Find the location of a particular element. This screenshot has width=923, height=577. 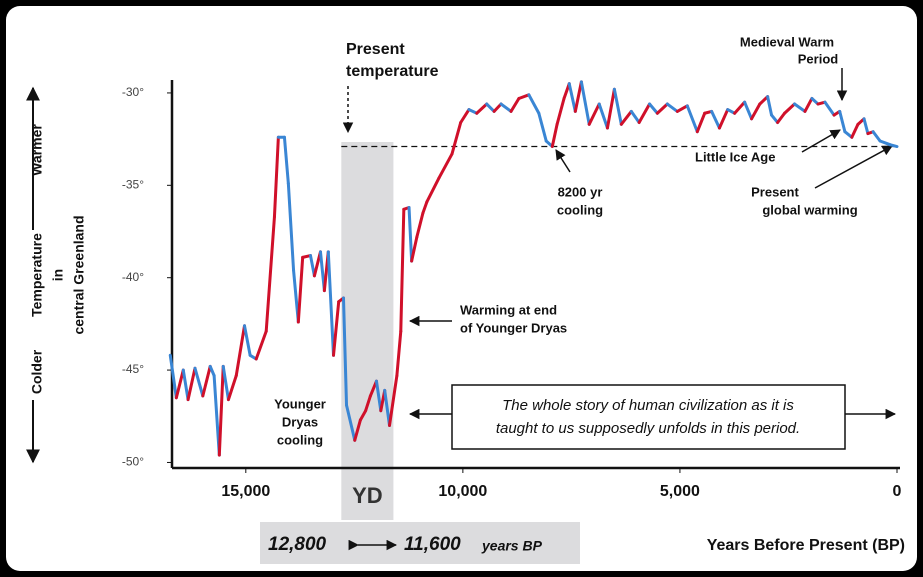

yd-end: 11,600 is located at coordinates (432, 544).